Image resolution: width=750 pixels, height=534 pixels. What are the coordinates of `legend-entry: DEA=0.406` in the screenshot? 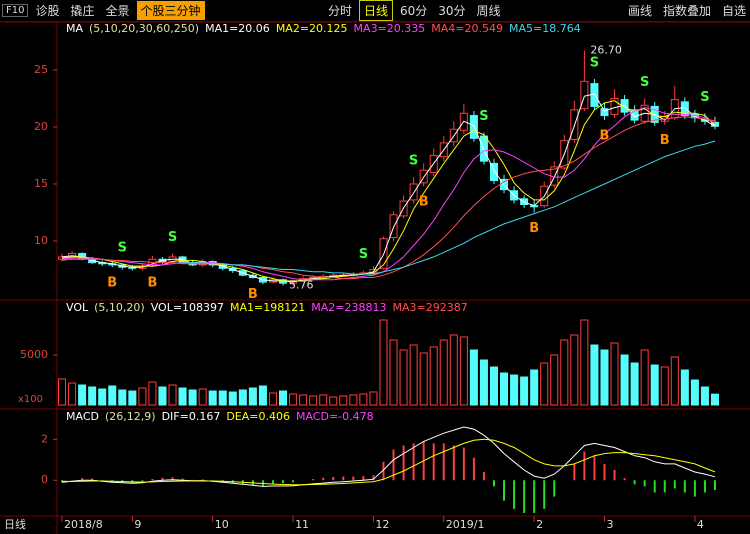 It's located at (258, 416).